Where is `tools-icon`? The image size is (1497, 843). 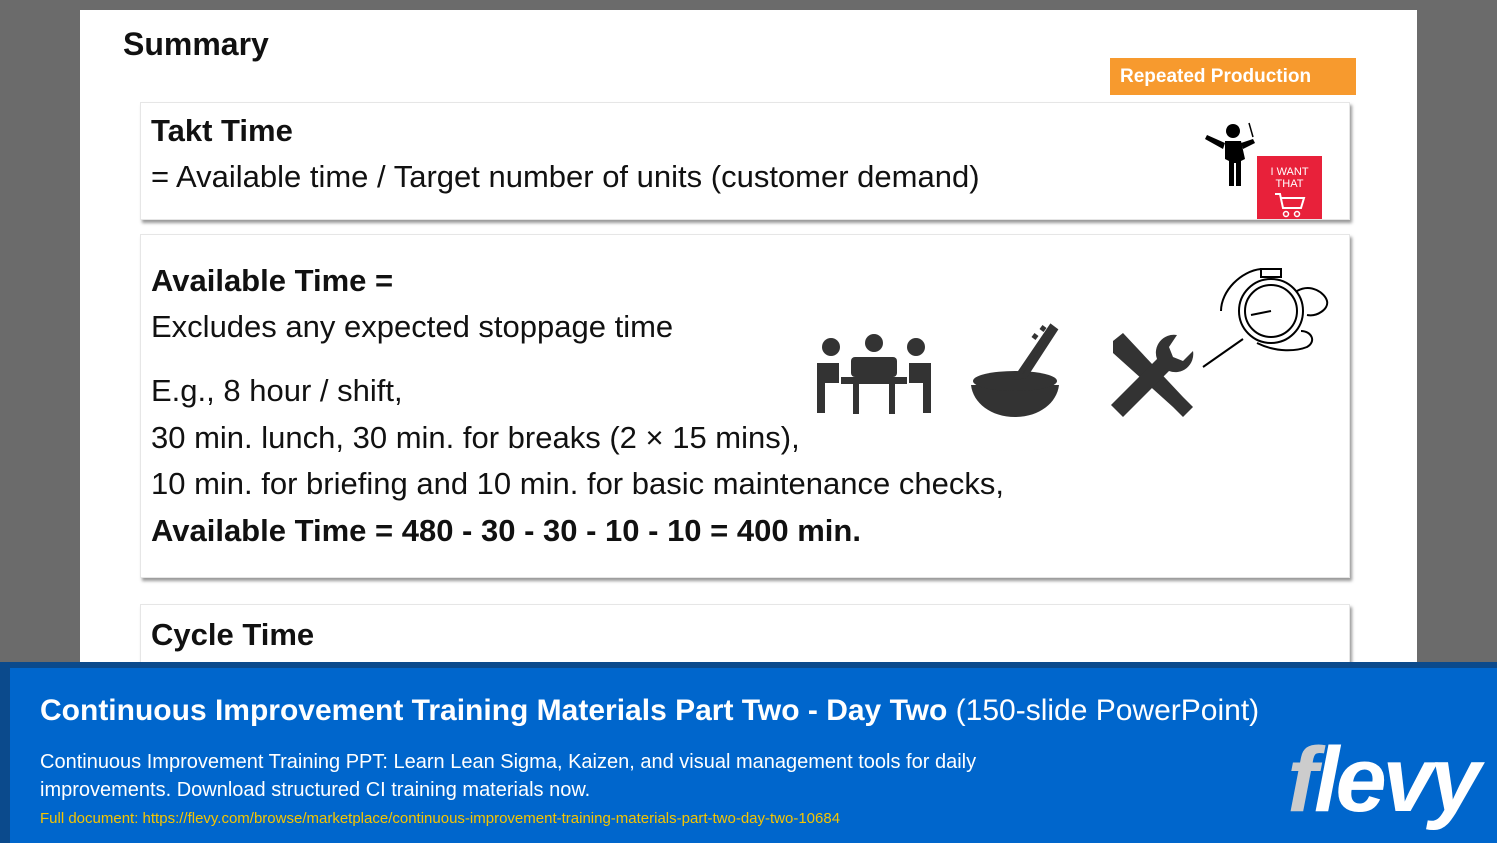 tools-icon is located at coordinates (1152, 375).